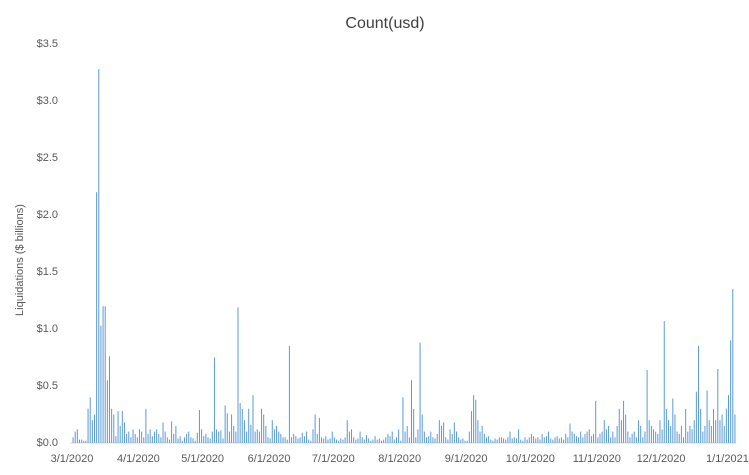  Describe the element at coordinates (47, 329) in the screenshot. I see `y-tick-label: $1.0` at that location.